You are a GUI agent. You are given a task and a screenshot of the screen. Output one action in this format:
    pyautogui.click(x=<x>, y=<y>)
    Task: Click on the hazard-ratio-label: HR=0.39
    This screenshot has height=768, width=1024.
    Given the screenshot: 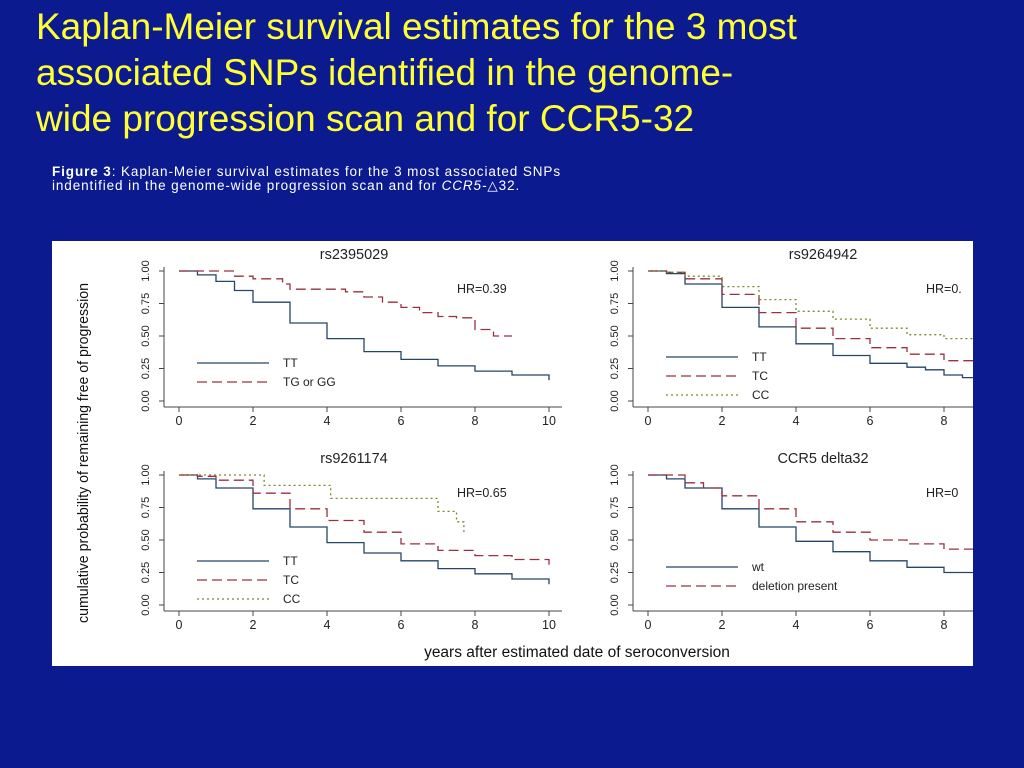 What is the action you would take?
    pyautogui.click(x=482, y=289)
    